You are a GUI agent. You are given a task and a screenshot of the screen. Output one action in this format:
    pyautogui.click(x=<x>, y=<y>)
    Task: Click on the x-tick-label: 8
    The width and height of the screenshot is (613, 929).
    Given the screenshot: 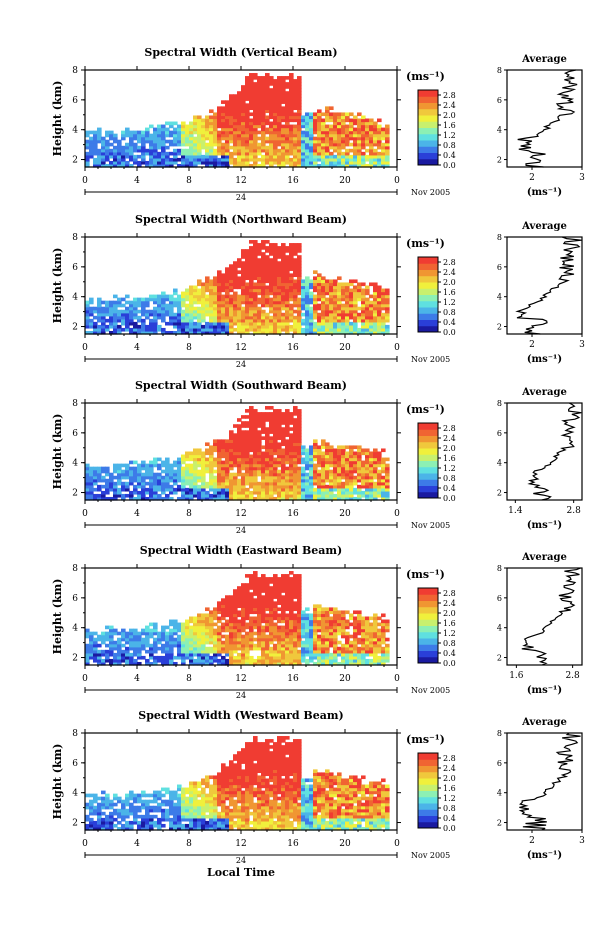 What is the action you would take?
    pyautogui.click(x=189, y=348)
    